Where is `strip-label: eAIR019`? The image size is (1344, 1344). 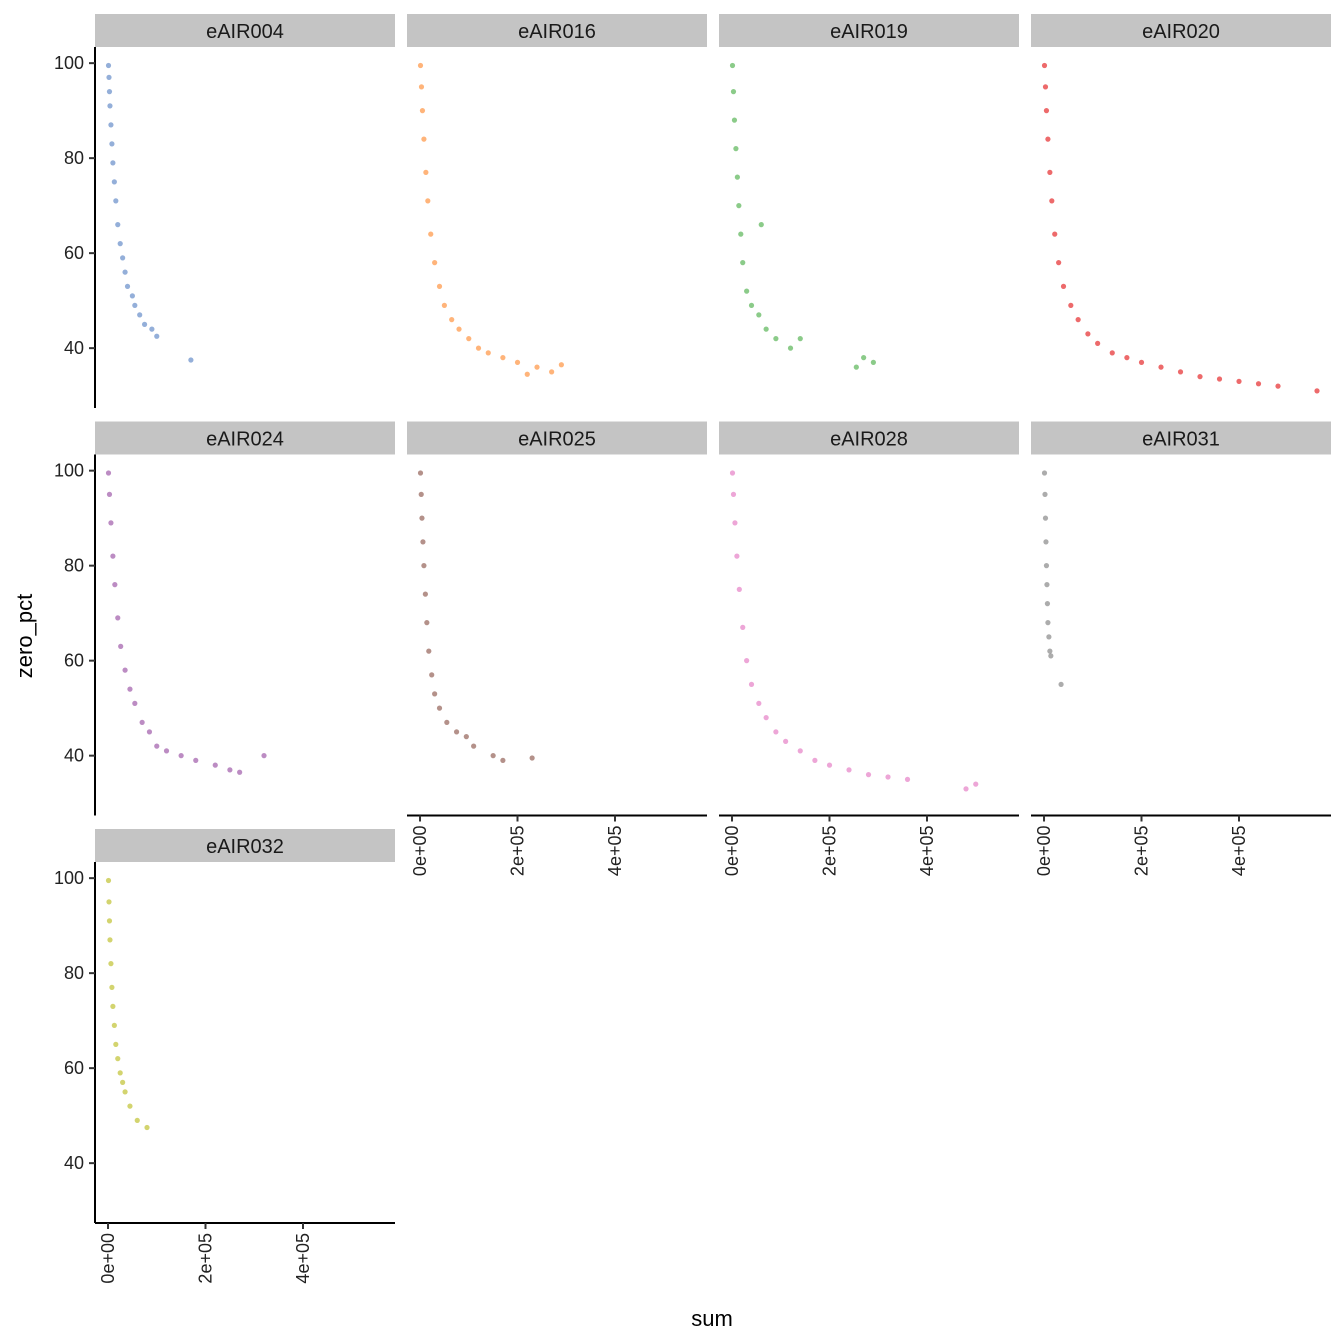 strip-label: eAIR019 is located at coordinates (869, 32).